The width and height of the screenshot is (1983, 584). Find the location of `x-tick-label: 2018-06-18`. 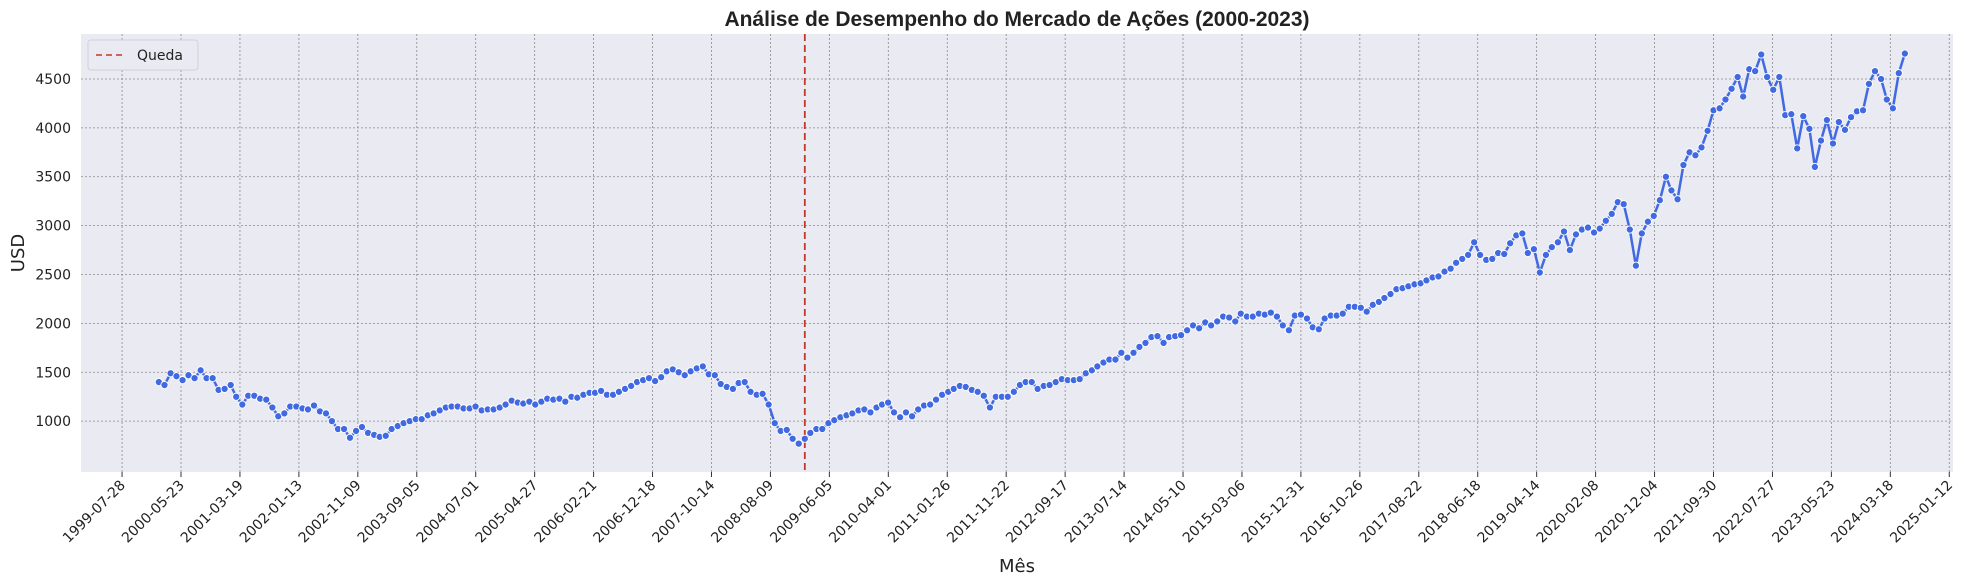

x-tick-label: 2018-06-18 is located at coordinates (1450, 512).